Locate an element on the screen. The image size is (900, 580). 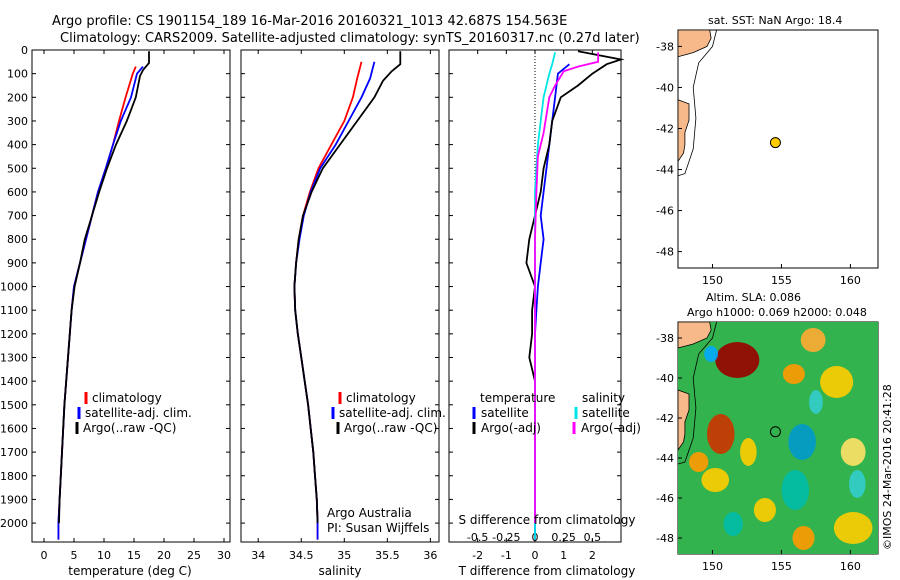
legend-label-climatology: climatology is located at coordinates (381, 398).